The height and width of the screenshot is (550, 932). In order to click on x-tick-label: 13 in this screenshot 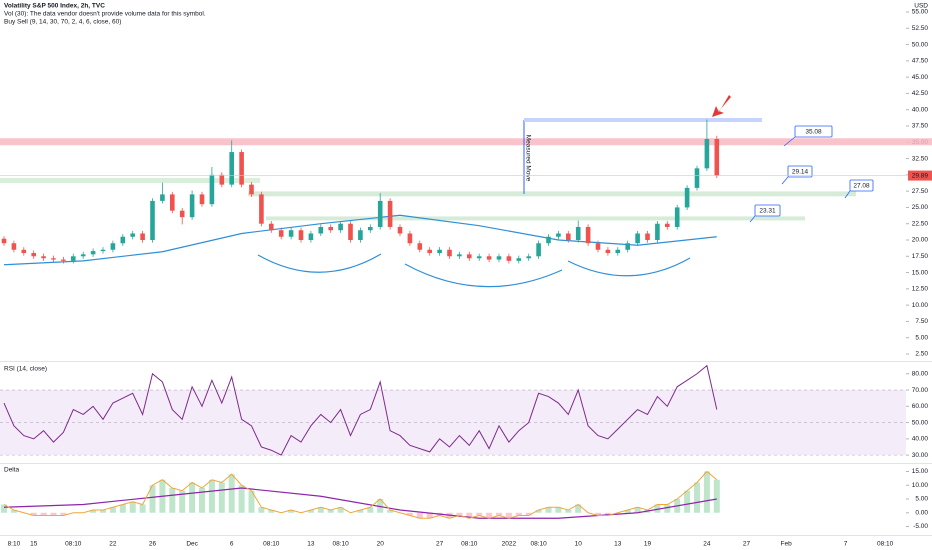, I will do `click(311, 544)`.